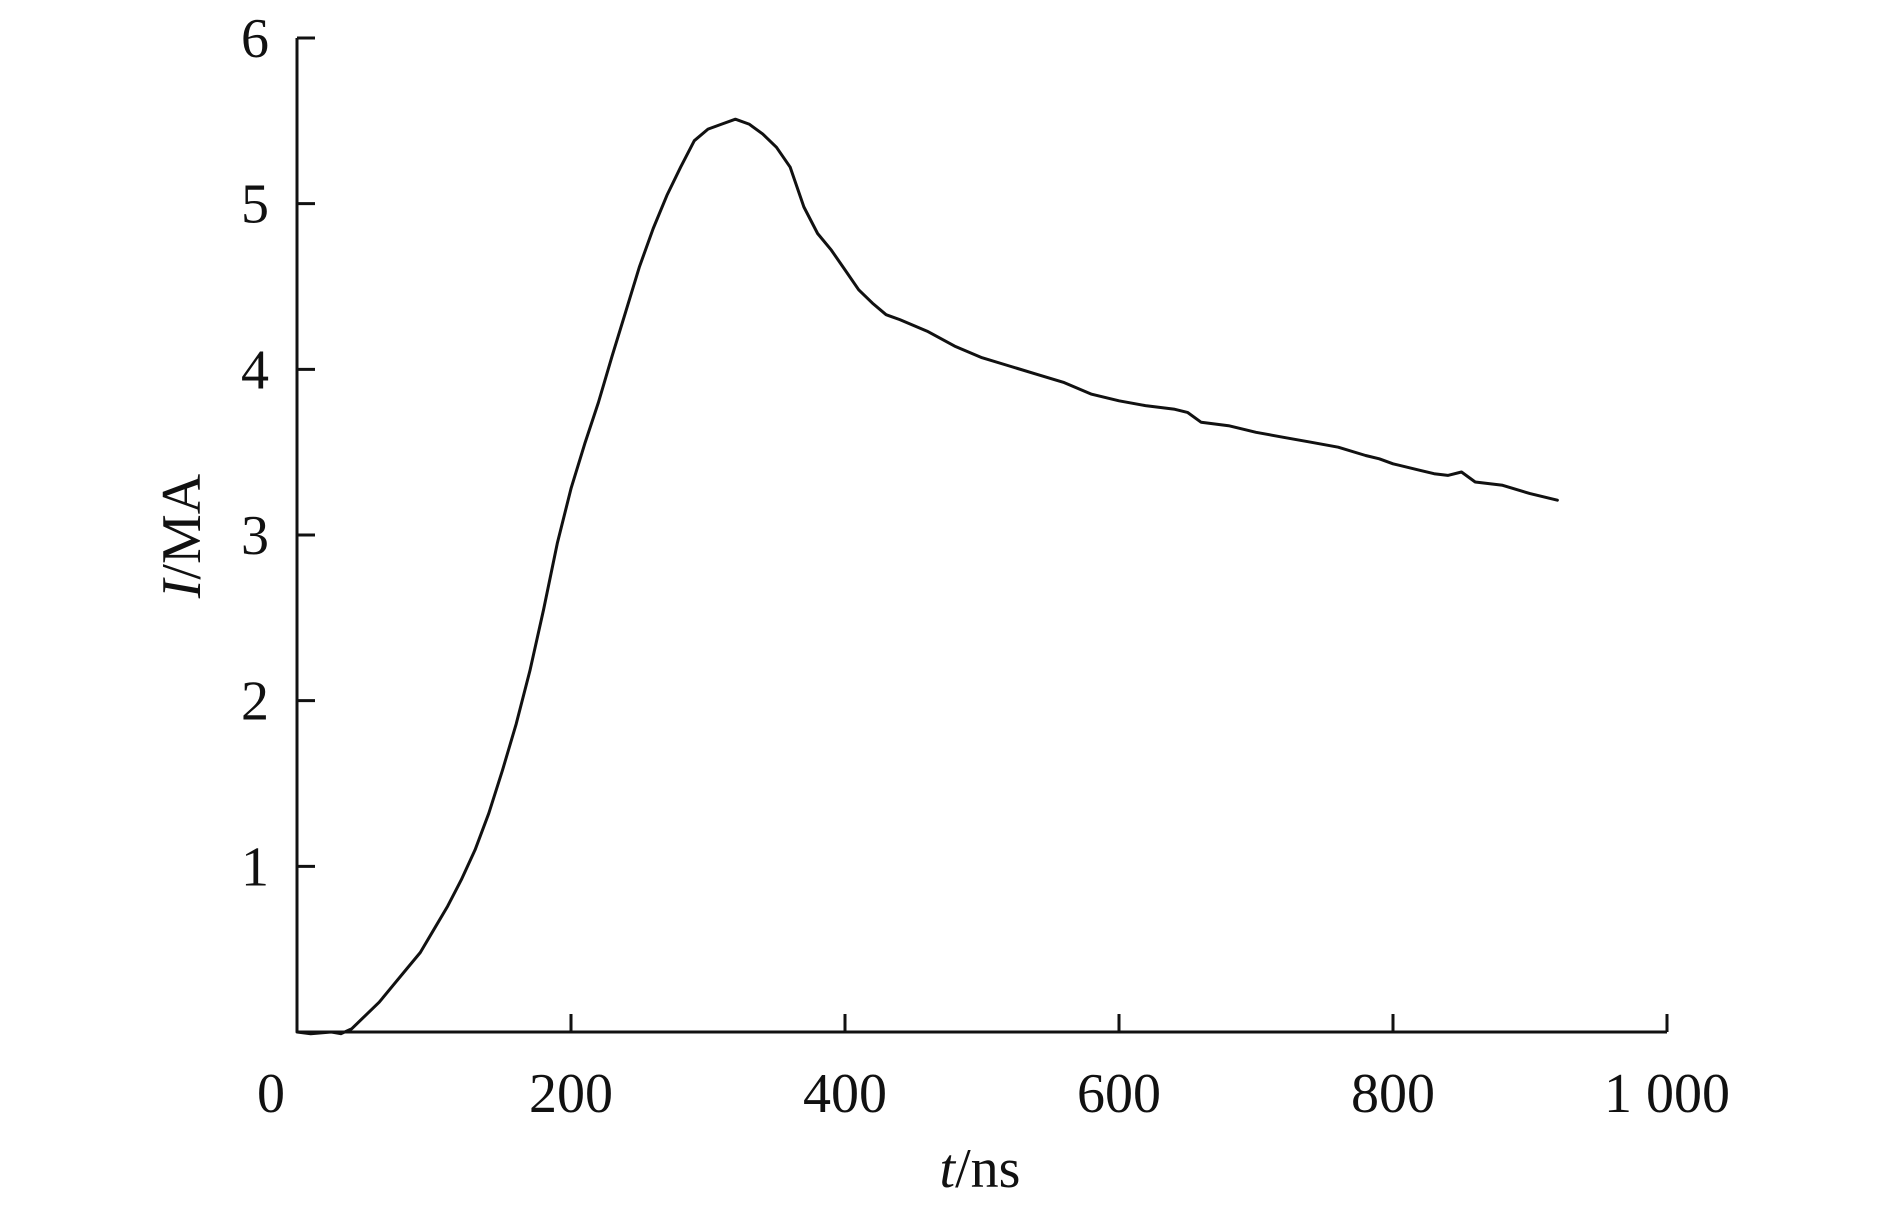  Describe the element at coordinates (1119, 1094) in the screenshot. I see `x-tick-label: 600` at that location.